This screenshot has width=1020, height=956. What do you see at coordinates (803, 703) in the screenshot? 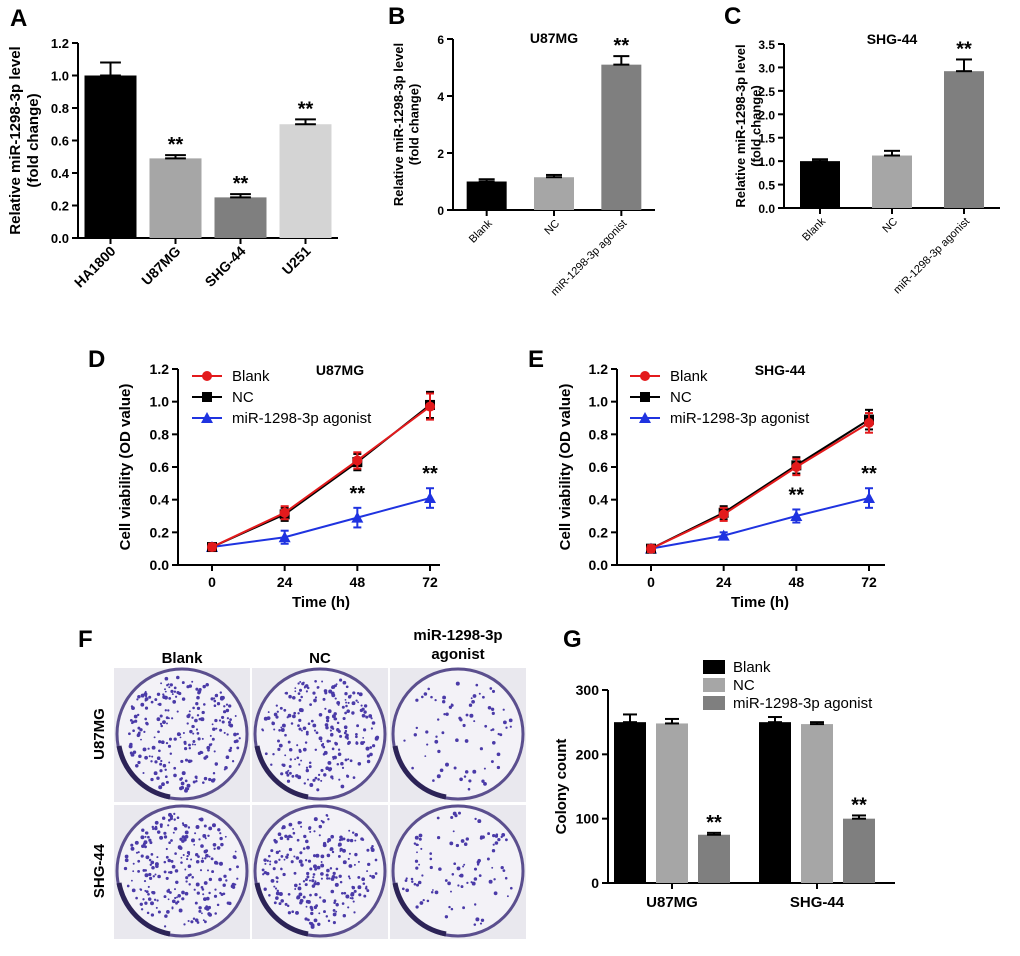
I see `legend-label: miR-1298-3p agonist` at bounding box center [803, 703].